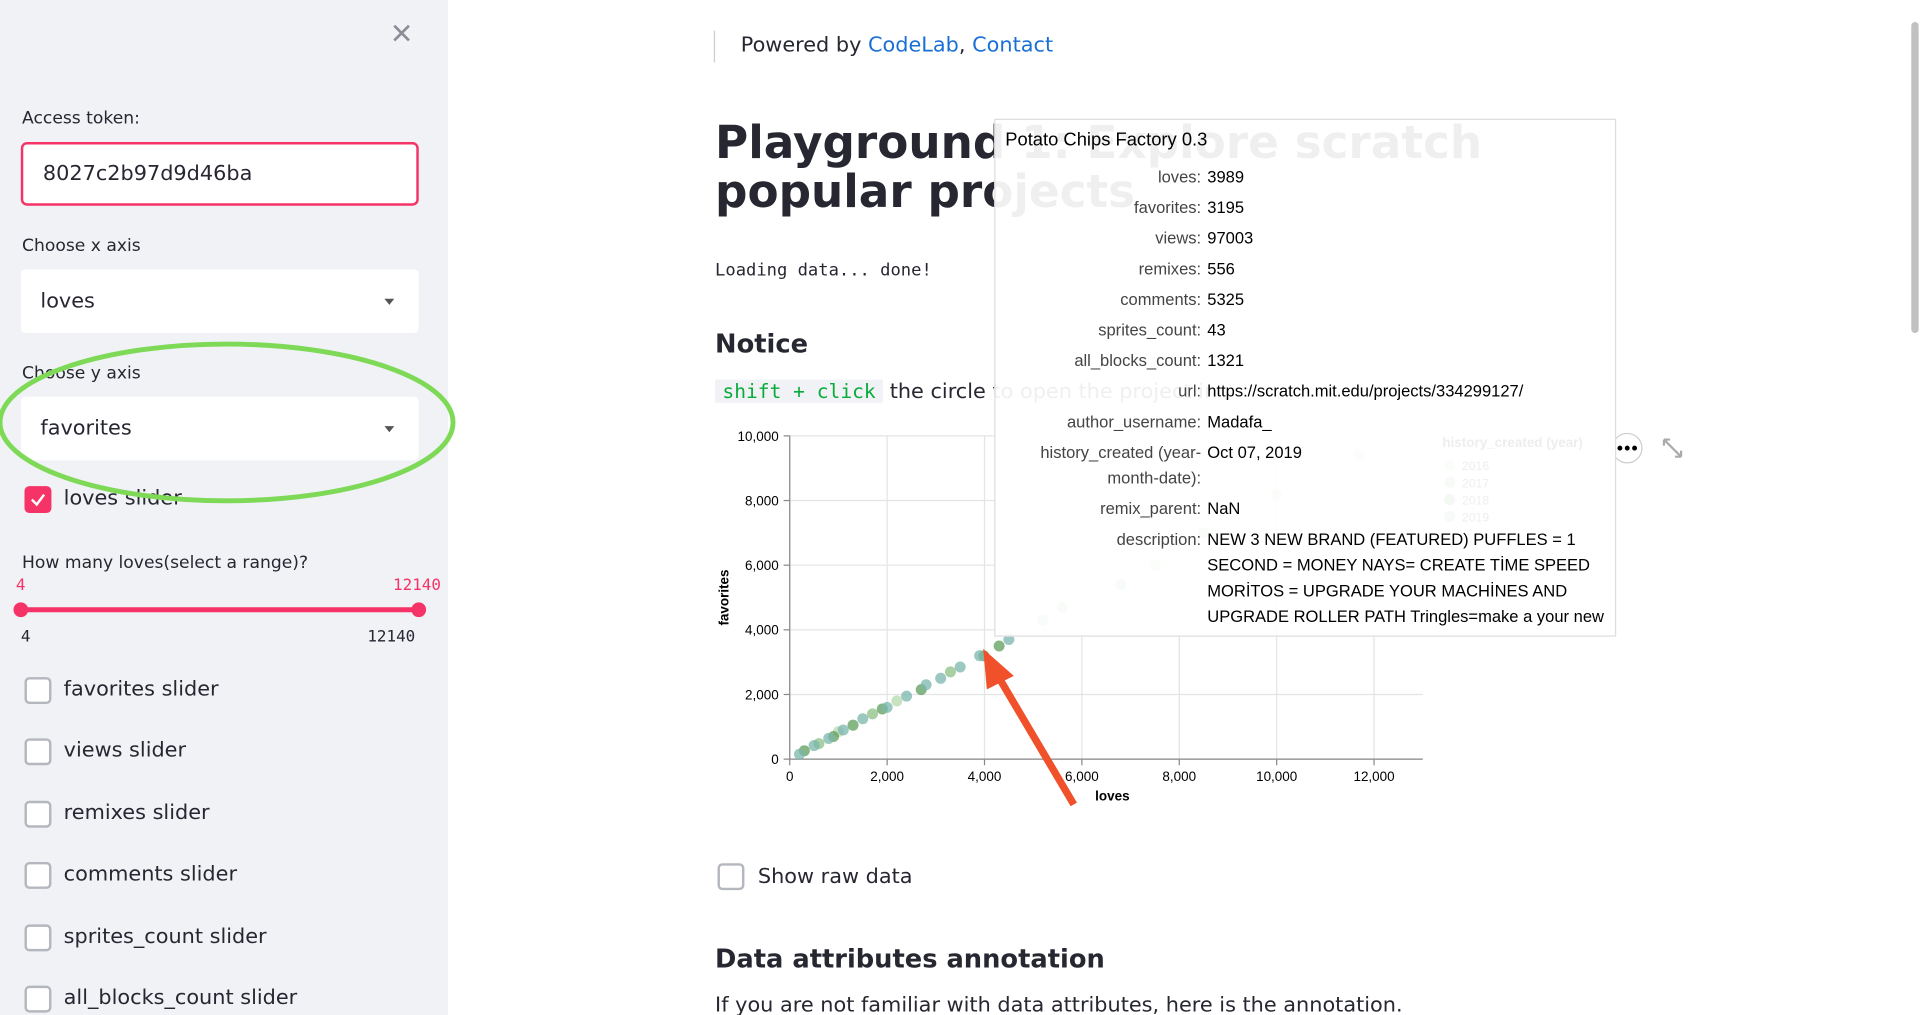  I want to click on tooltip-row: all_blocks_count: 1321, so click(1305, 363).